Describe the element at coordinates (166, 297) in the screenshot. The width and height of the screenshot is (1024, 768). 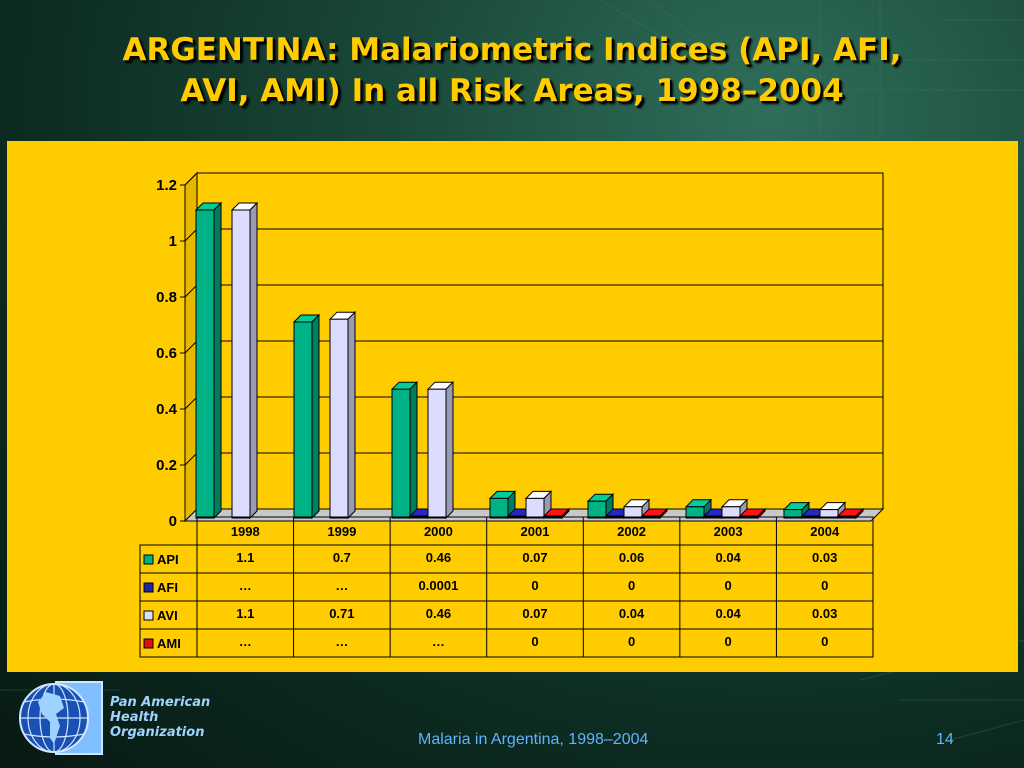
I see `y-tick-label: 0.8` at that location.